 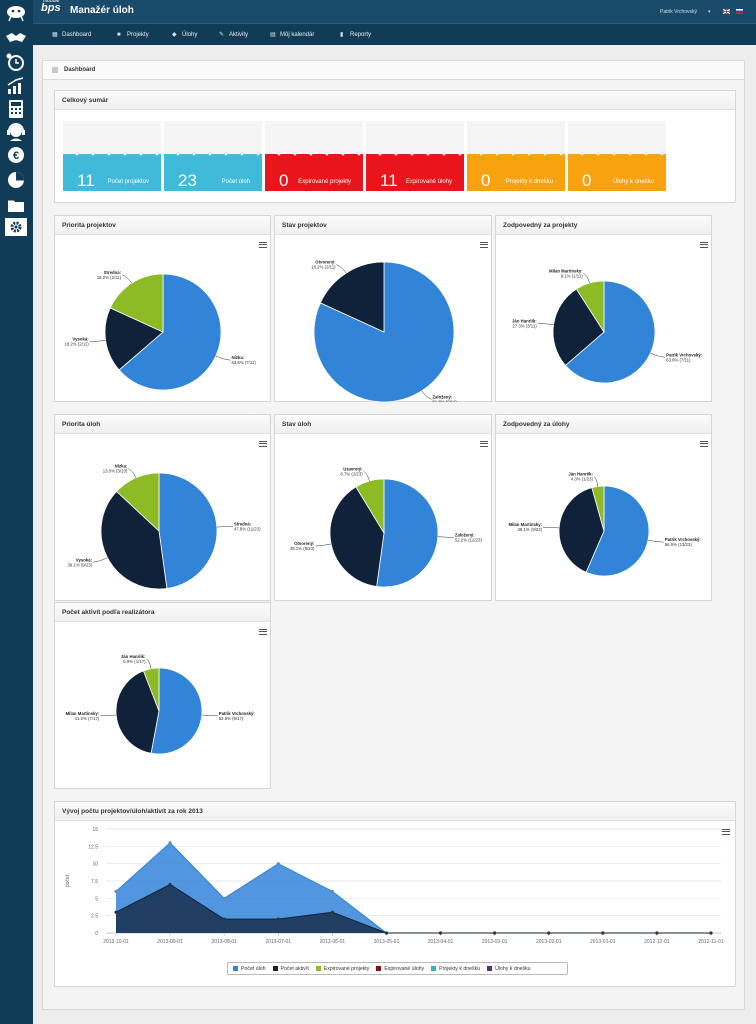 I want to click on growth-chart-icon, so click(x=16, y=86).